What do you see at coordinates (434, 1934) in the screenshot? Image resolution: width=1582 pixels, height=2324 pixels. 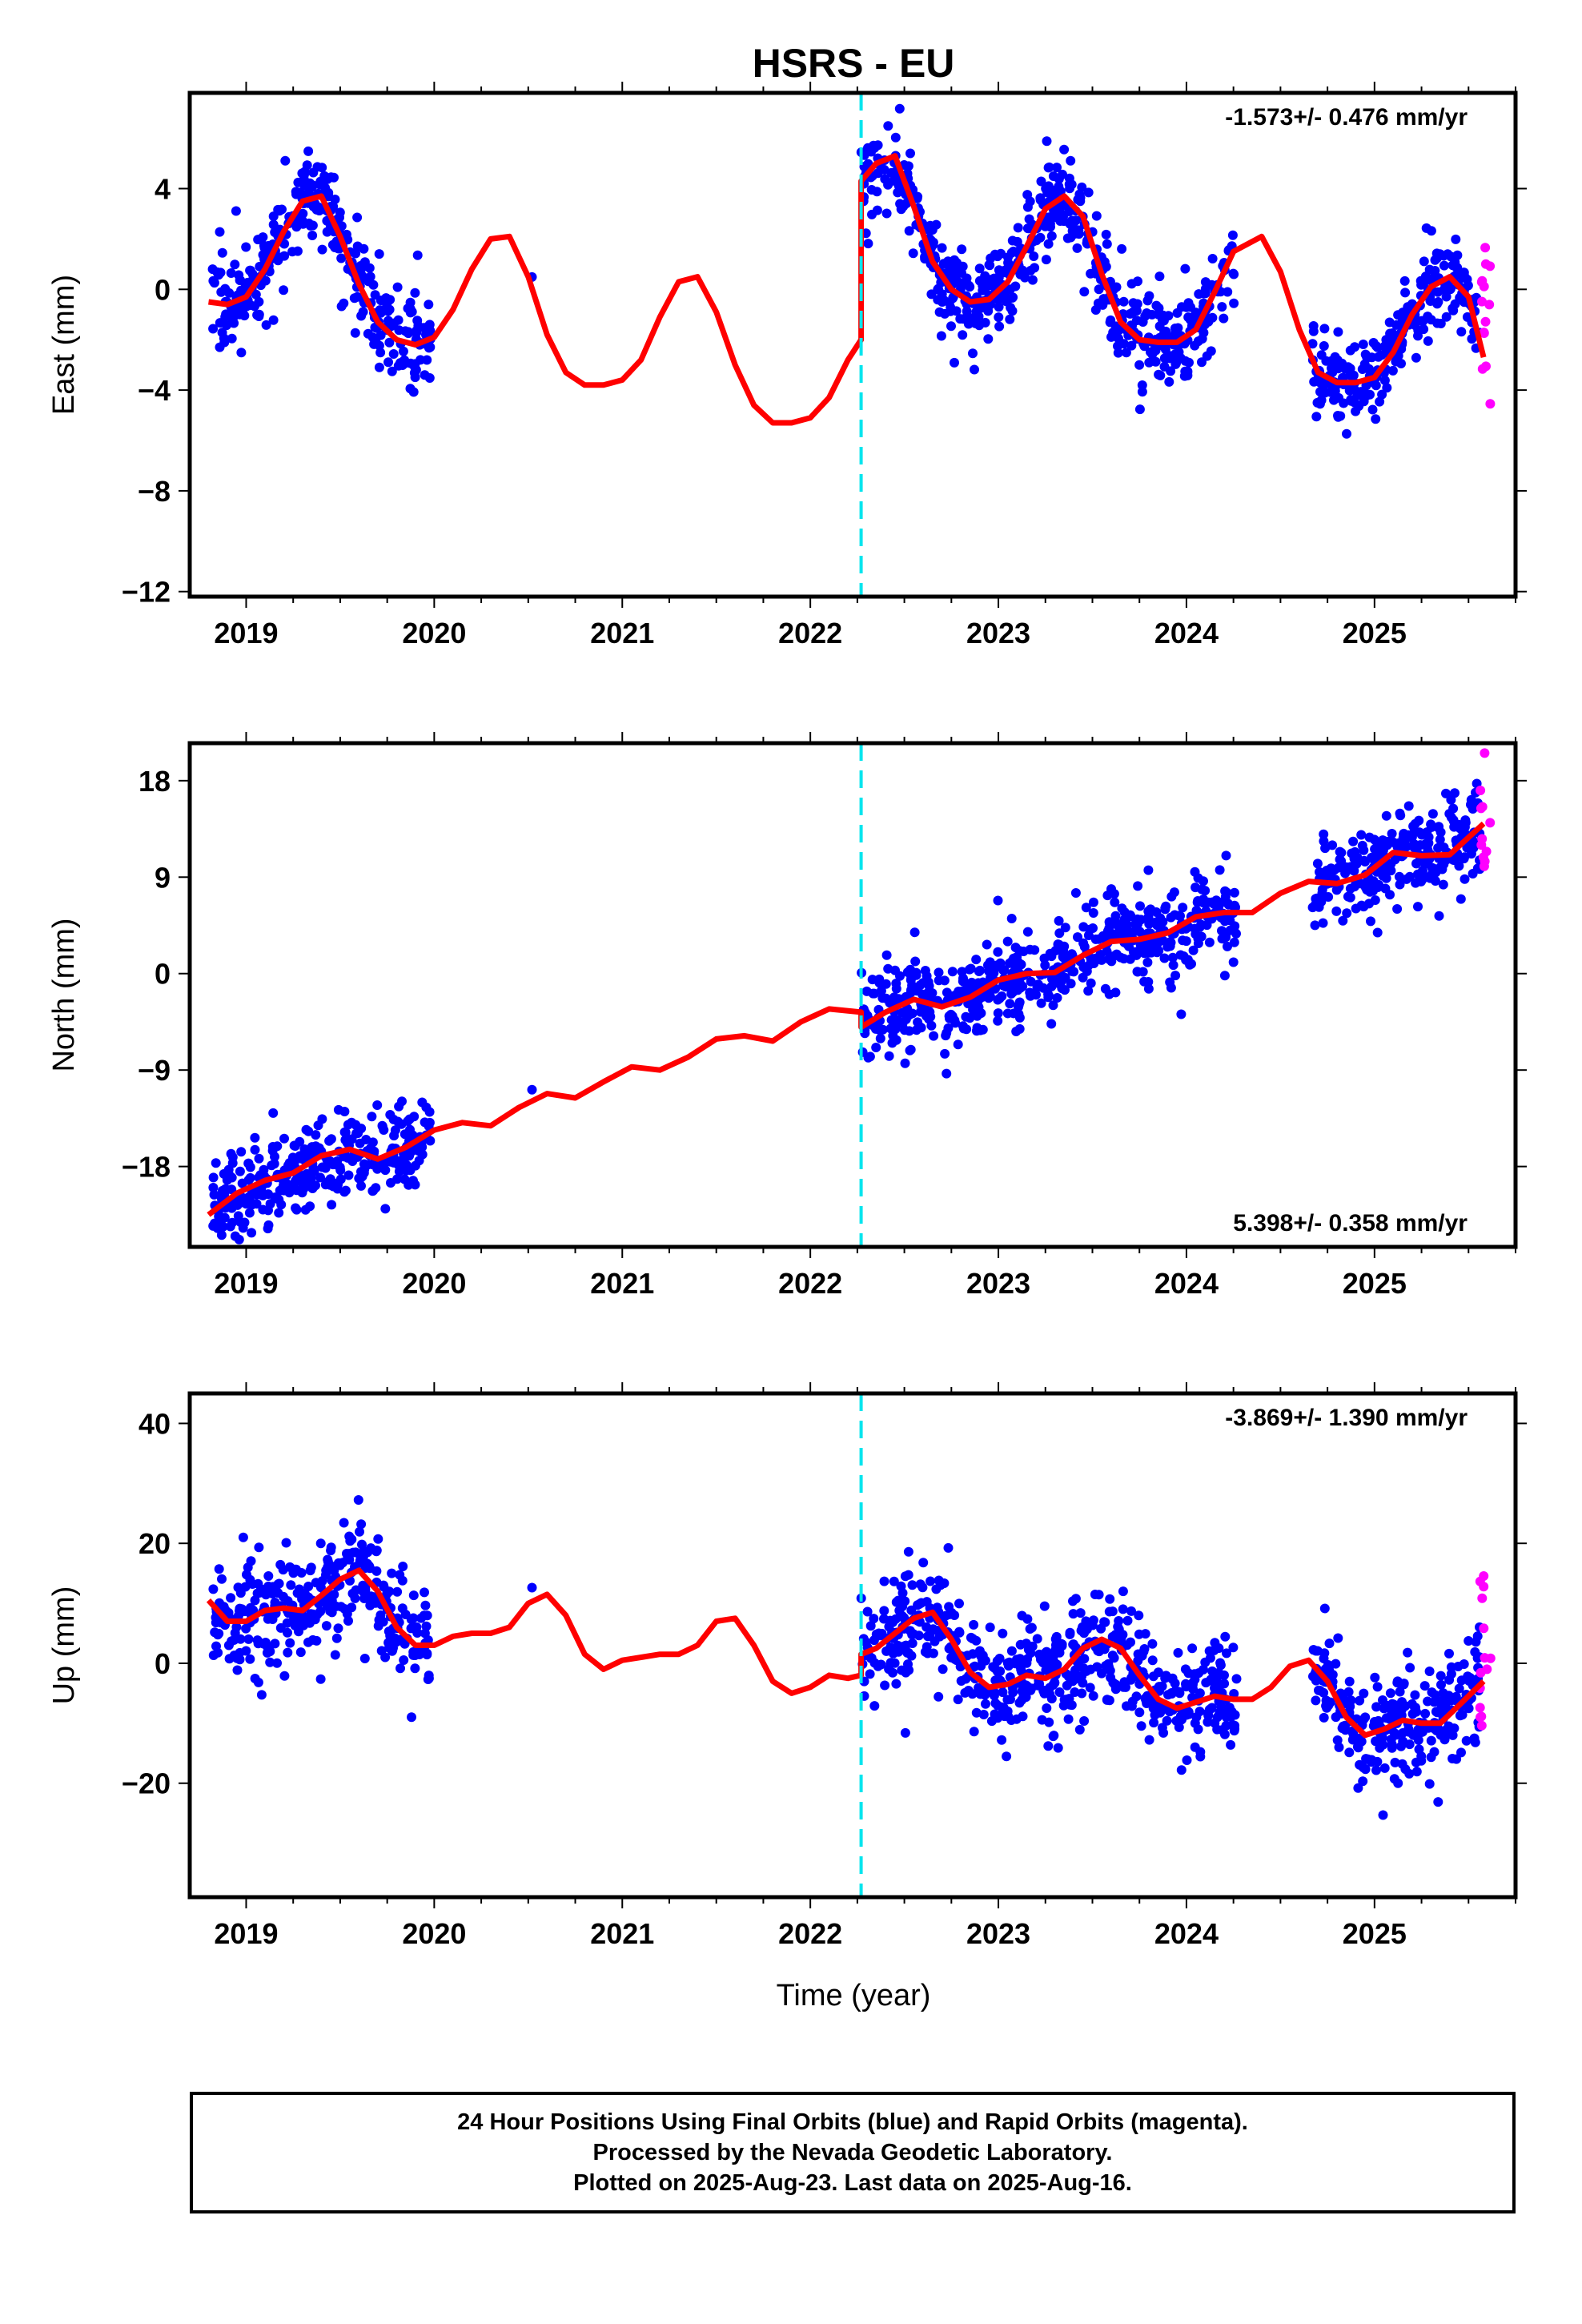 I see `x-tick-label: 2020` at bounding box center [434, 1934].